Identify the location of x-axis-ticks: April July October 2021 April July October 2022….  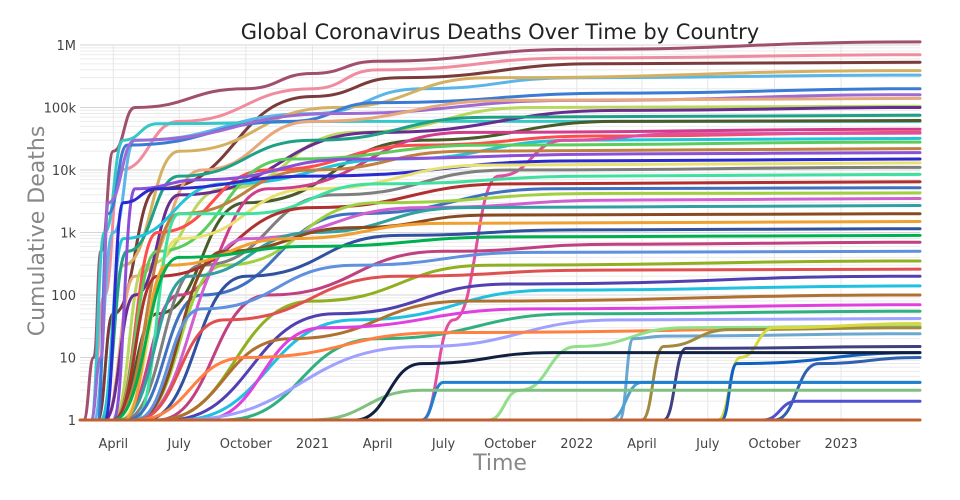
(477, 444).